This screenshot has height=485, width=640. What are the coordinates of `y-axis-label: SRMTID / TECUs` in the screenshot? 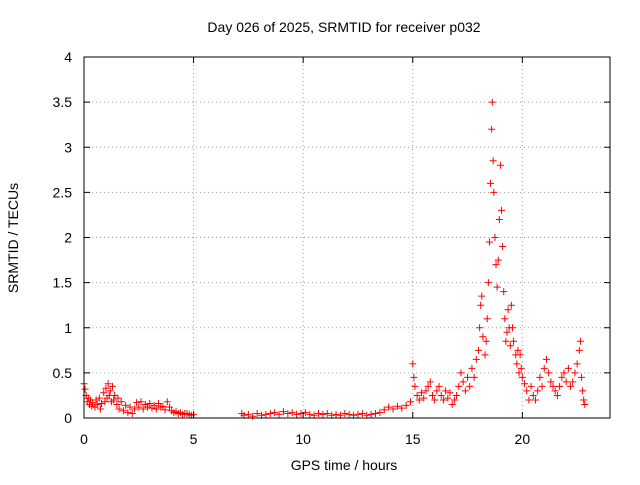 It's located at (13, 238).